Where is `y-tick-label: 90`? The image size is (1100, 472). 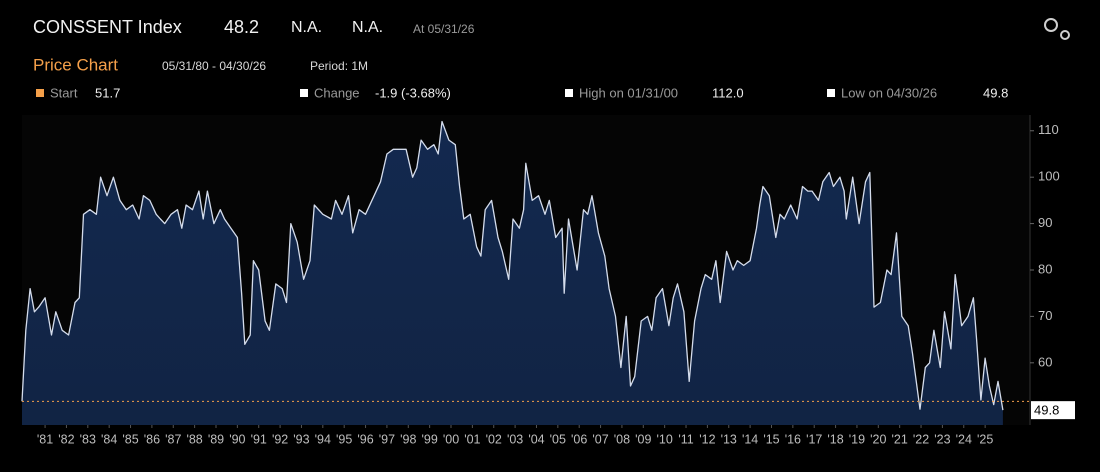
y-tick-label: 90 is located at coordinates (1045, 222).